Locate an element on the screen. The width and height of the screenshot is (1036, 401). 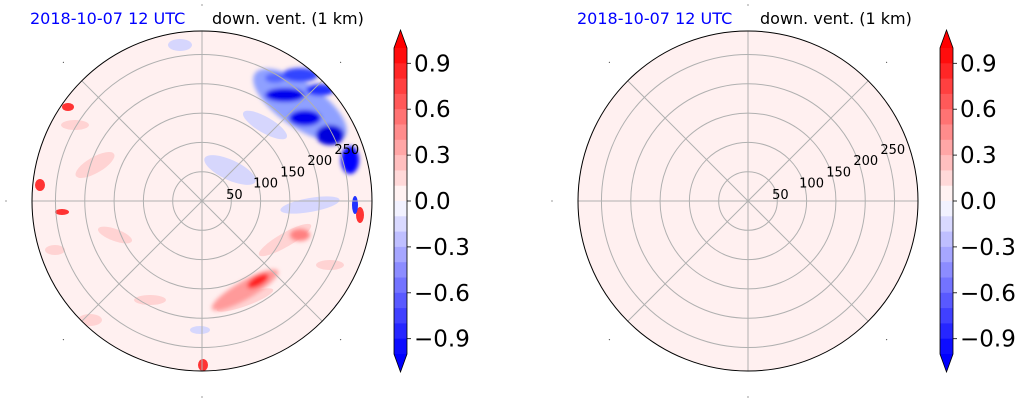
left-colorbar: 0.9 0.6 0.3 0.0 −0.3 −0.6 −0.9 is located at coordinates (431, 201).